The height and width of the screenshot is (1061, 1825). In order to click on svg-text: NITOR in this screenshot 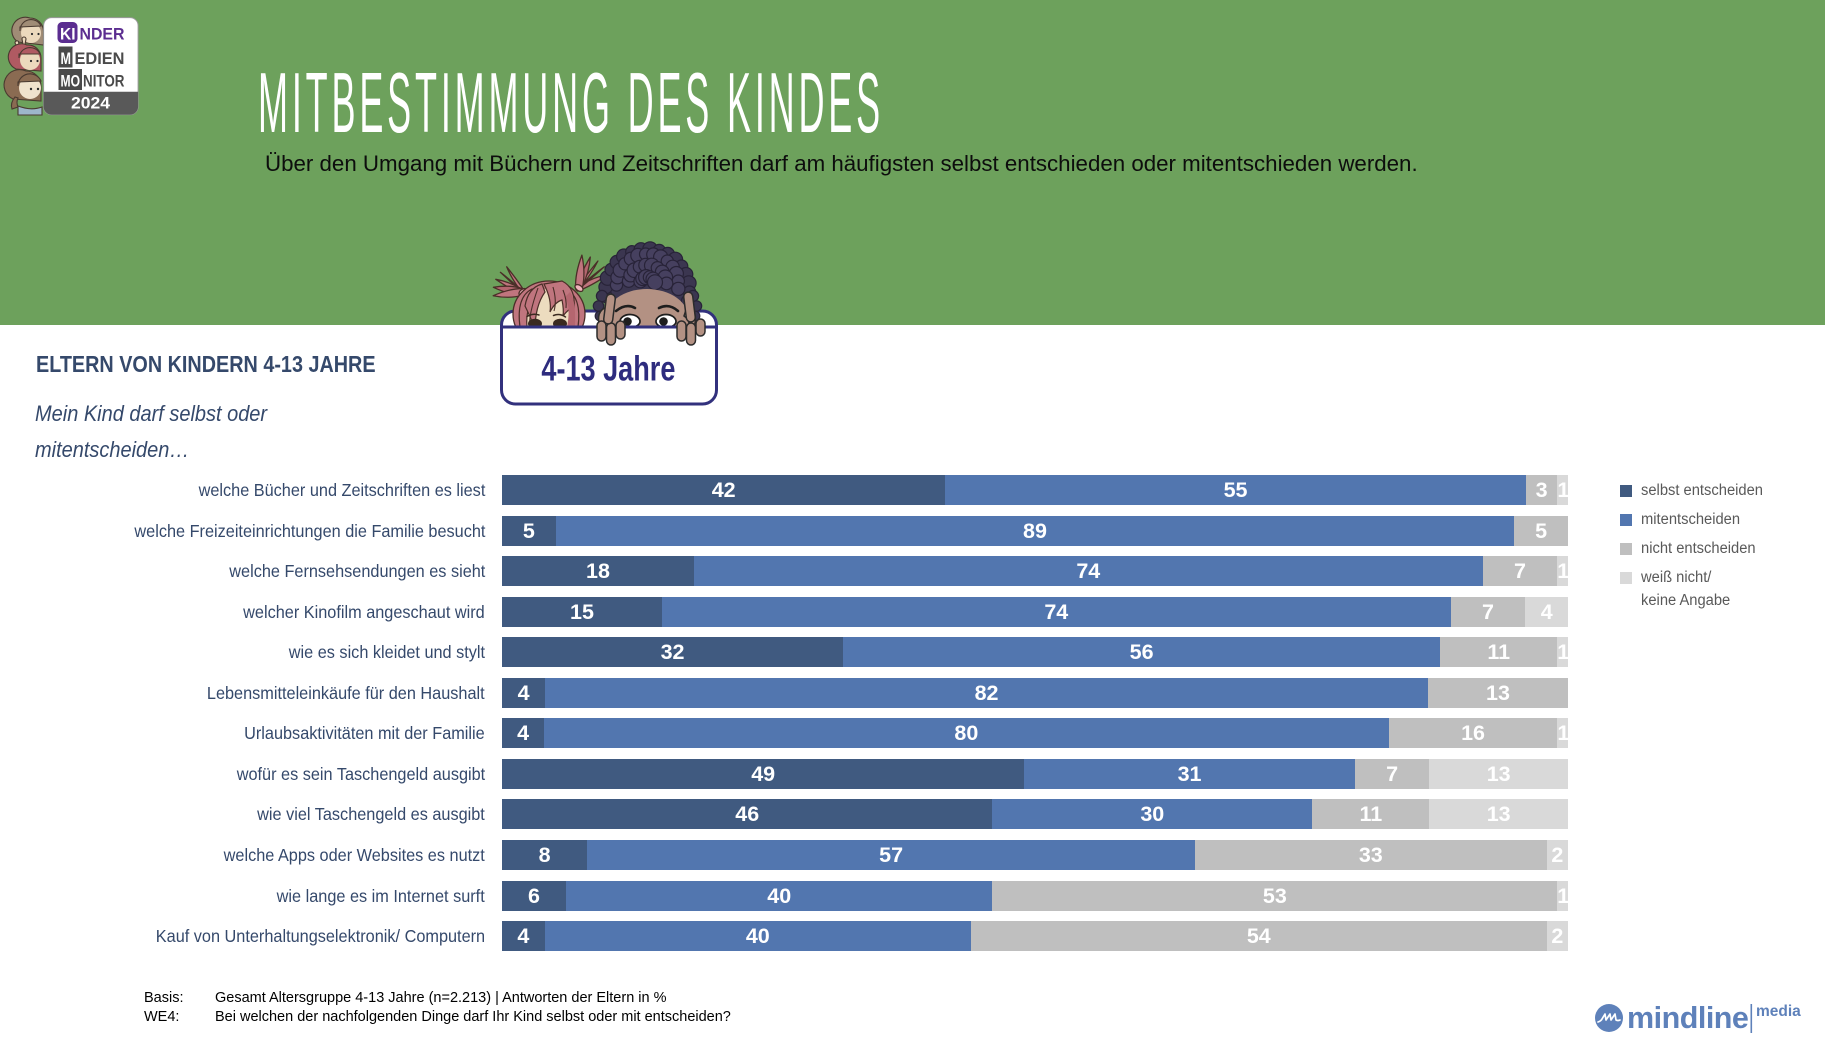, I will do `click(104, 81)`.